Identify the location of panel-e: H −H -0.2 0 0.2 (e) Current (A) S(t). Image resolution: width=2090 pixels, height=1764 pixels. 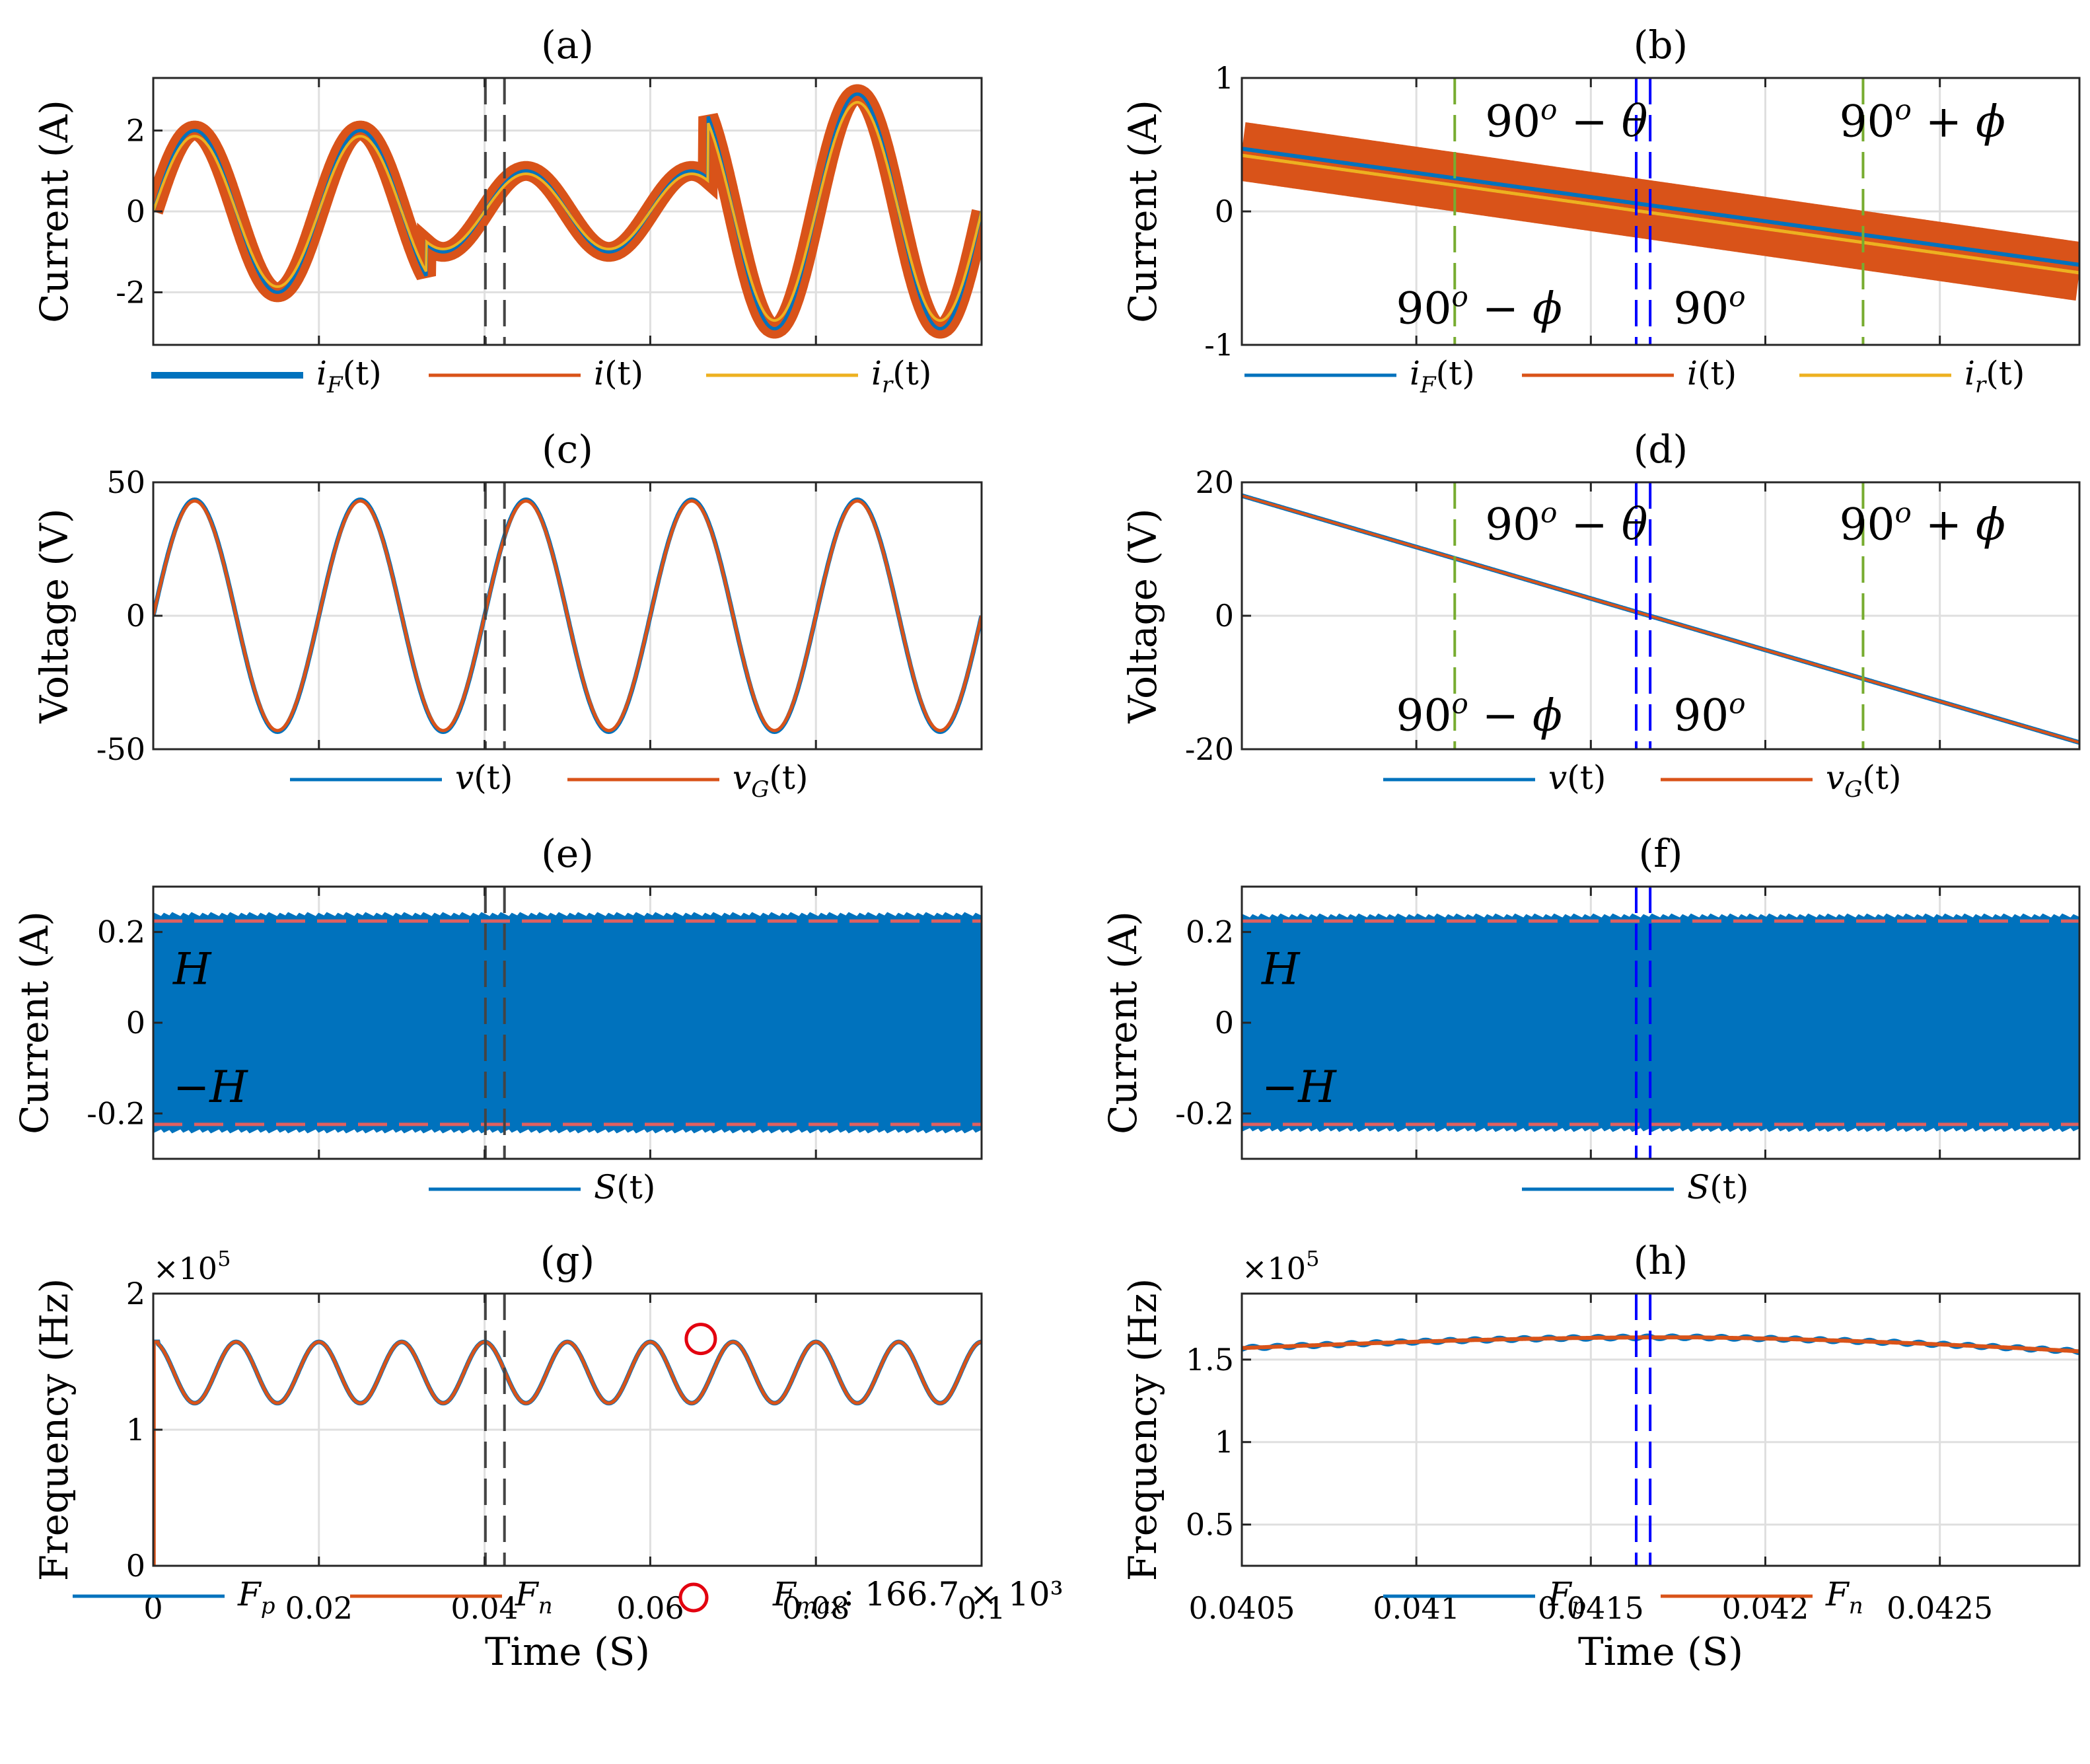
(497, 1018).